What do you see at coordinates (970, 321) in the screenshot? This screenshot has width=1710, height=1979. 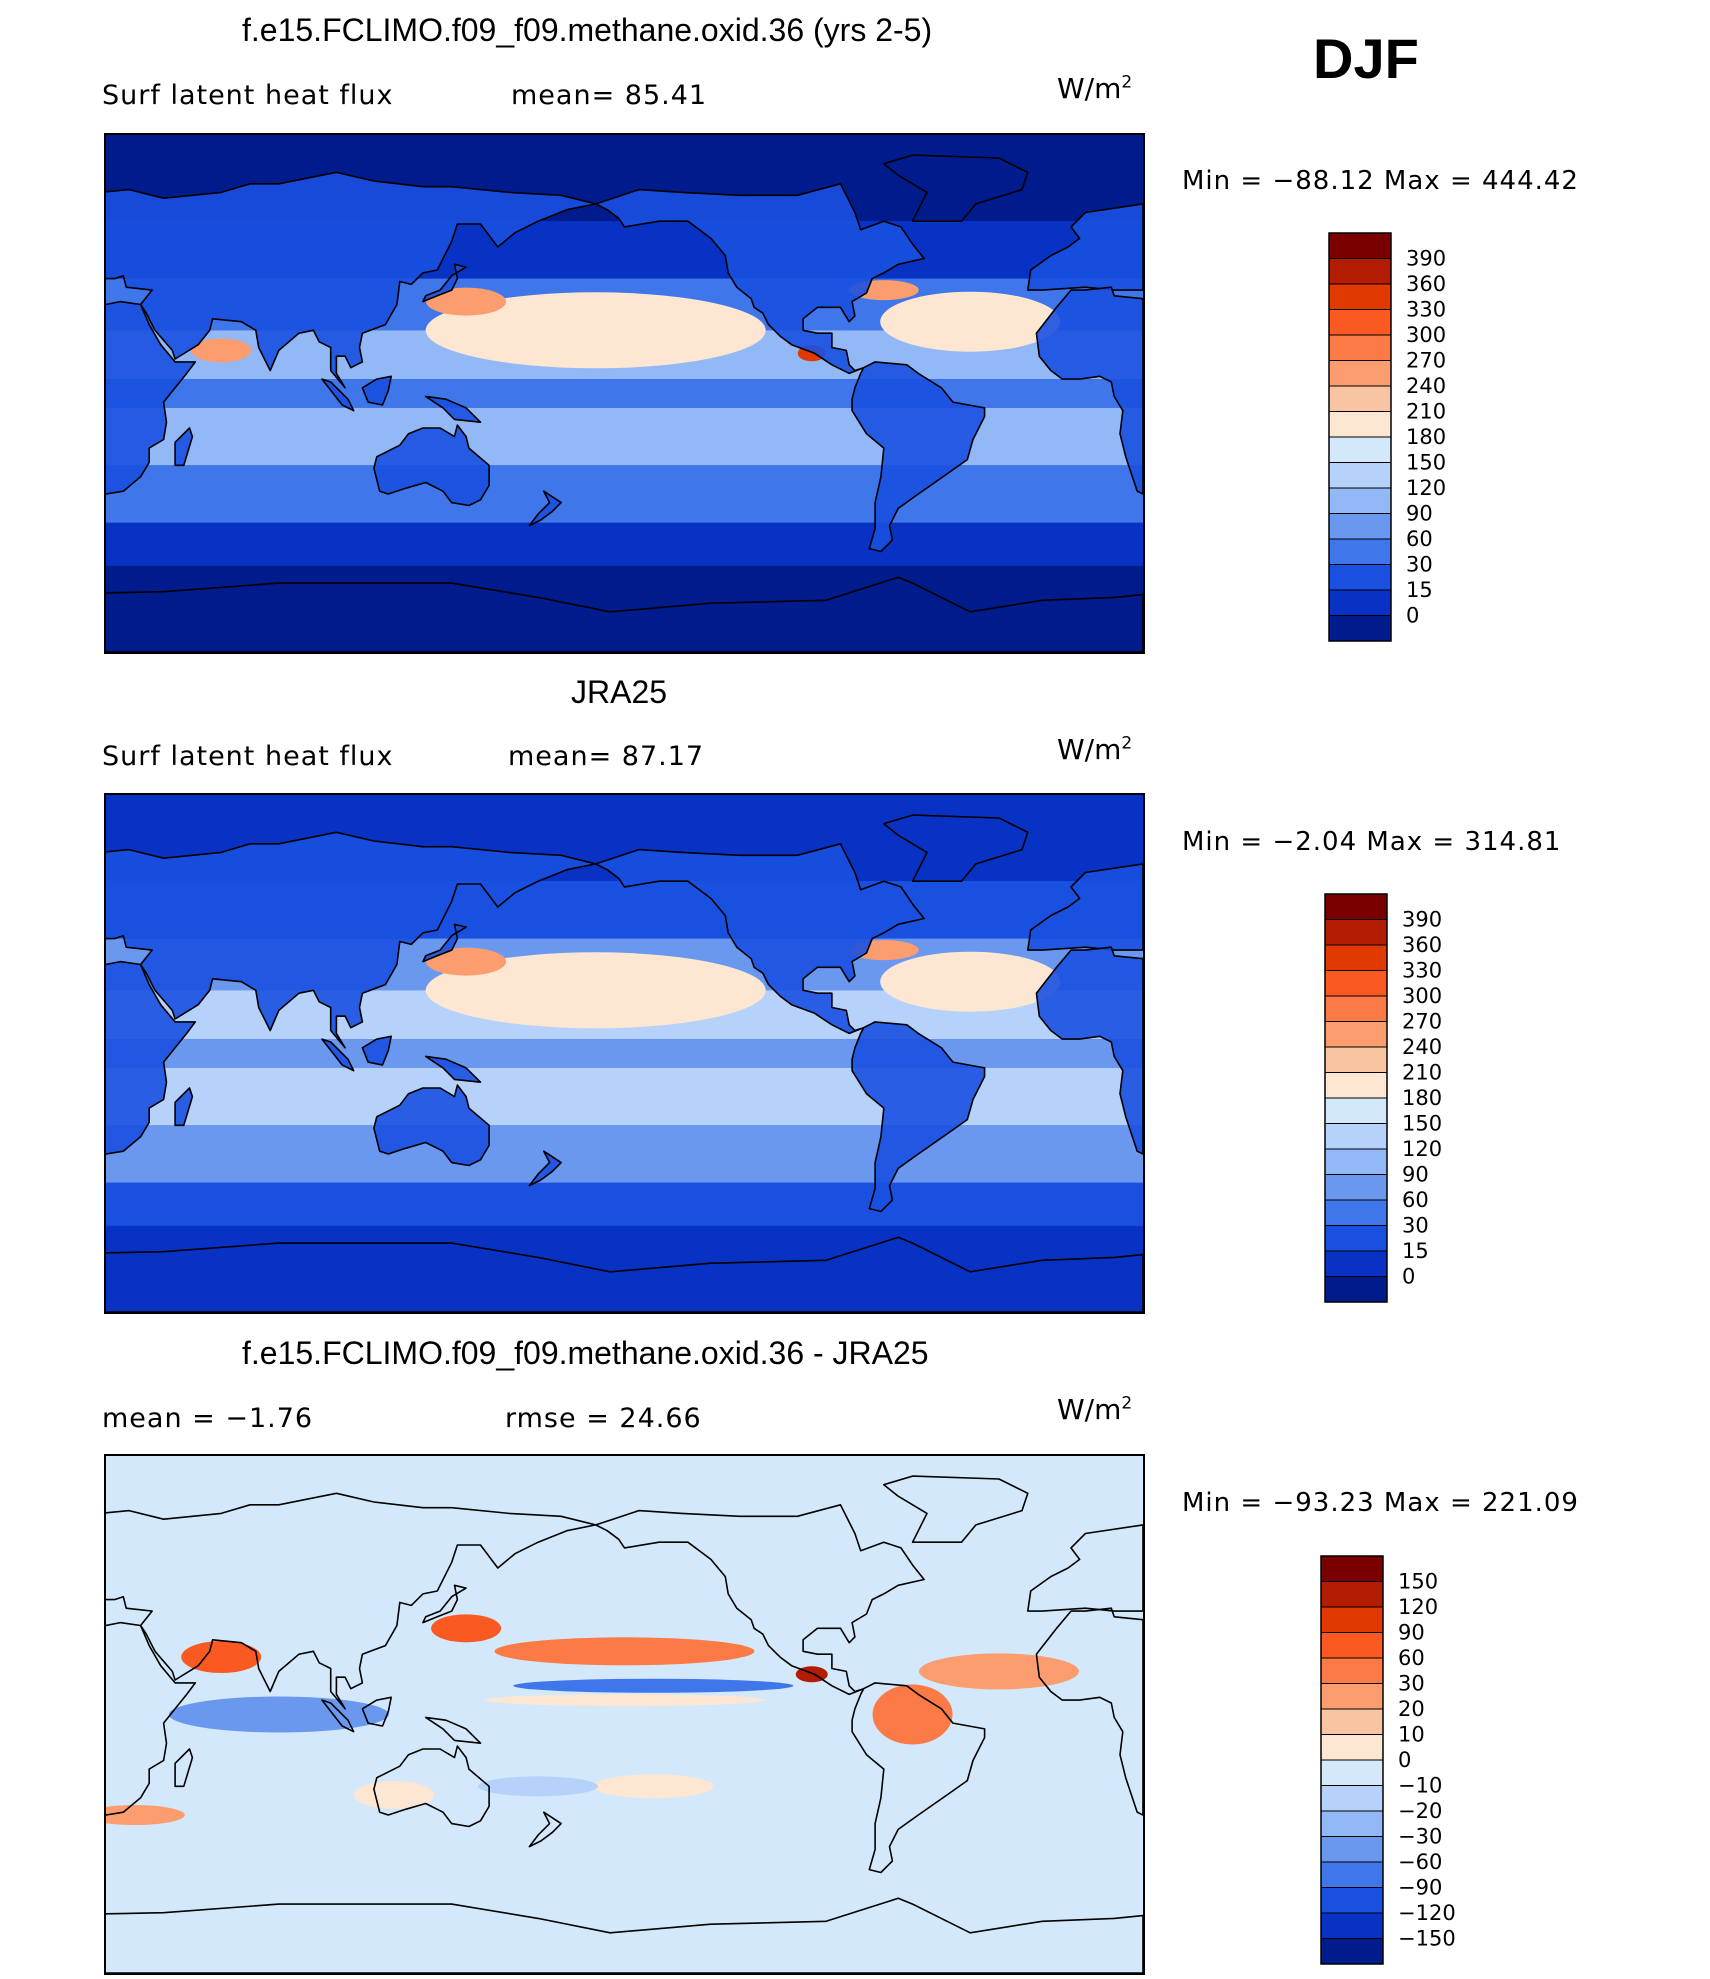 I see `subtropical-atlantic-maximum` at bounding box center [970, 321].